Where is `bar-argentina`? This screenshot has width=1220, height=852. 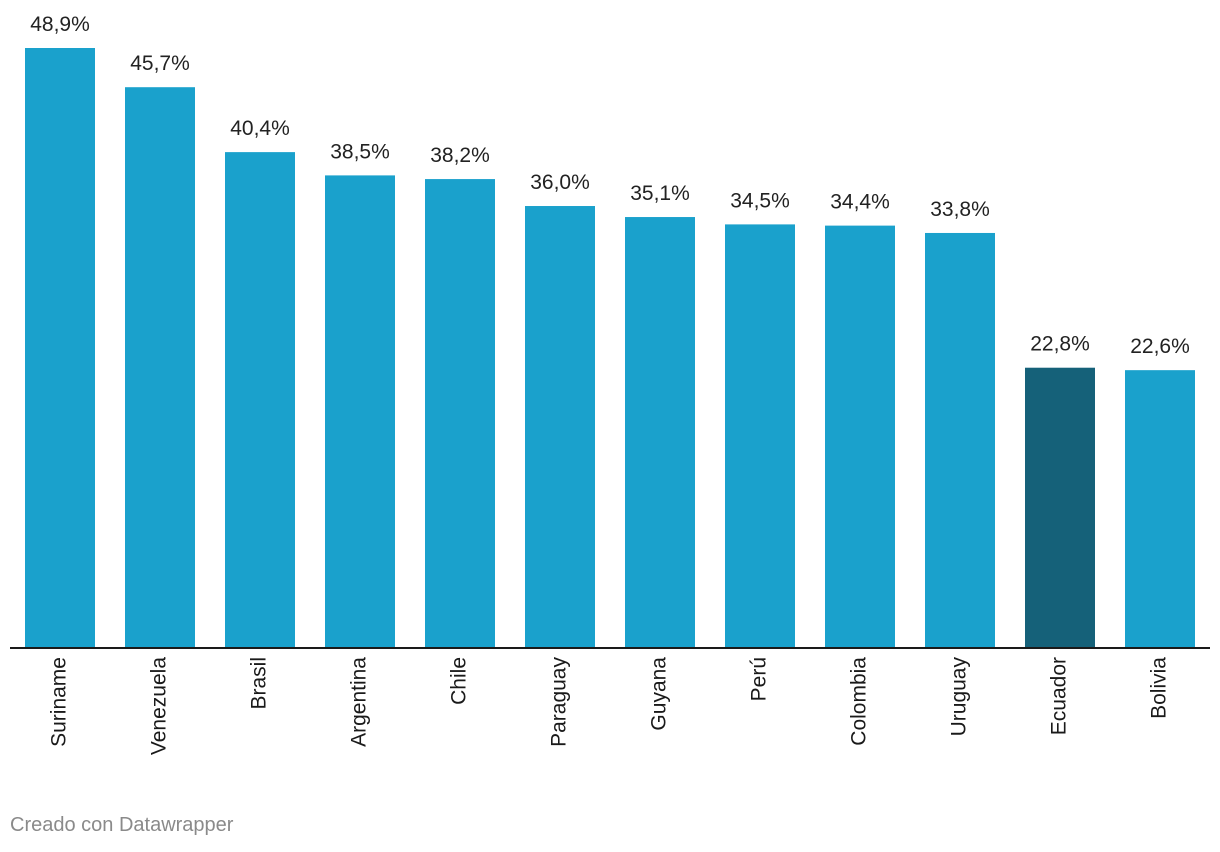
bar-argentina is located at coordinates (360, 411).